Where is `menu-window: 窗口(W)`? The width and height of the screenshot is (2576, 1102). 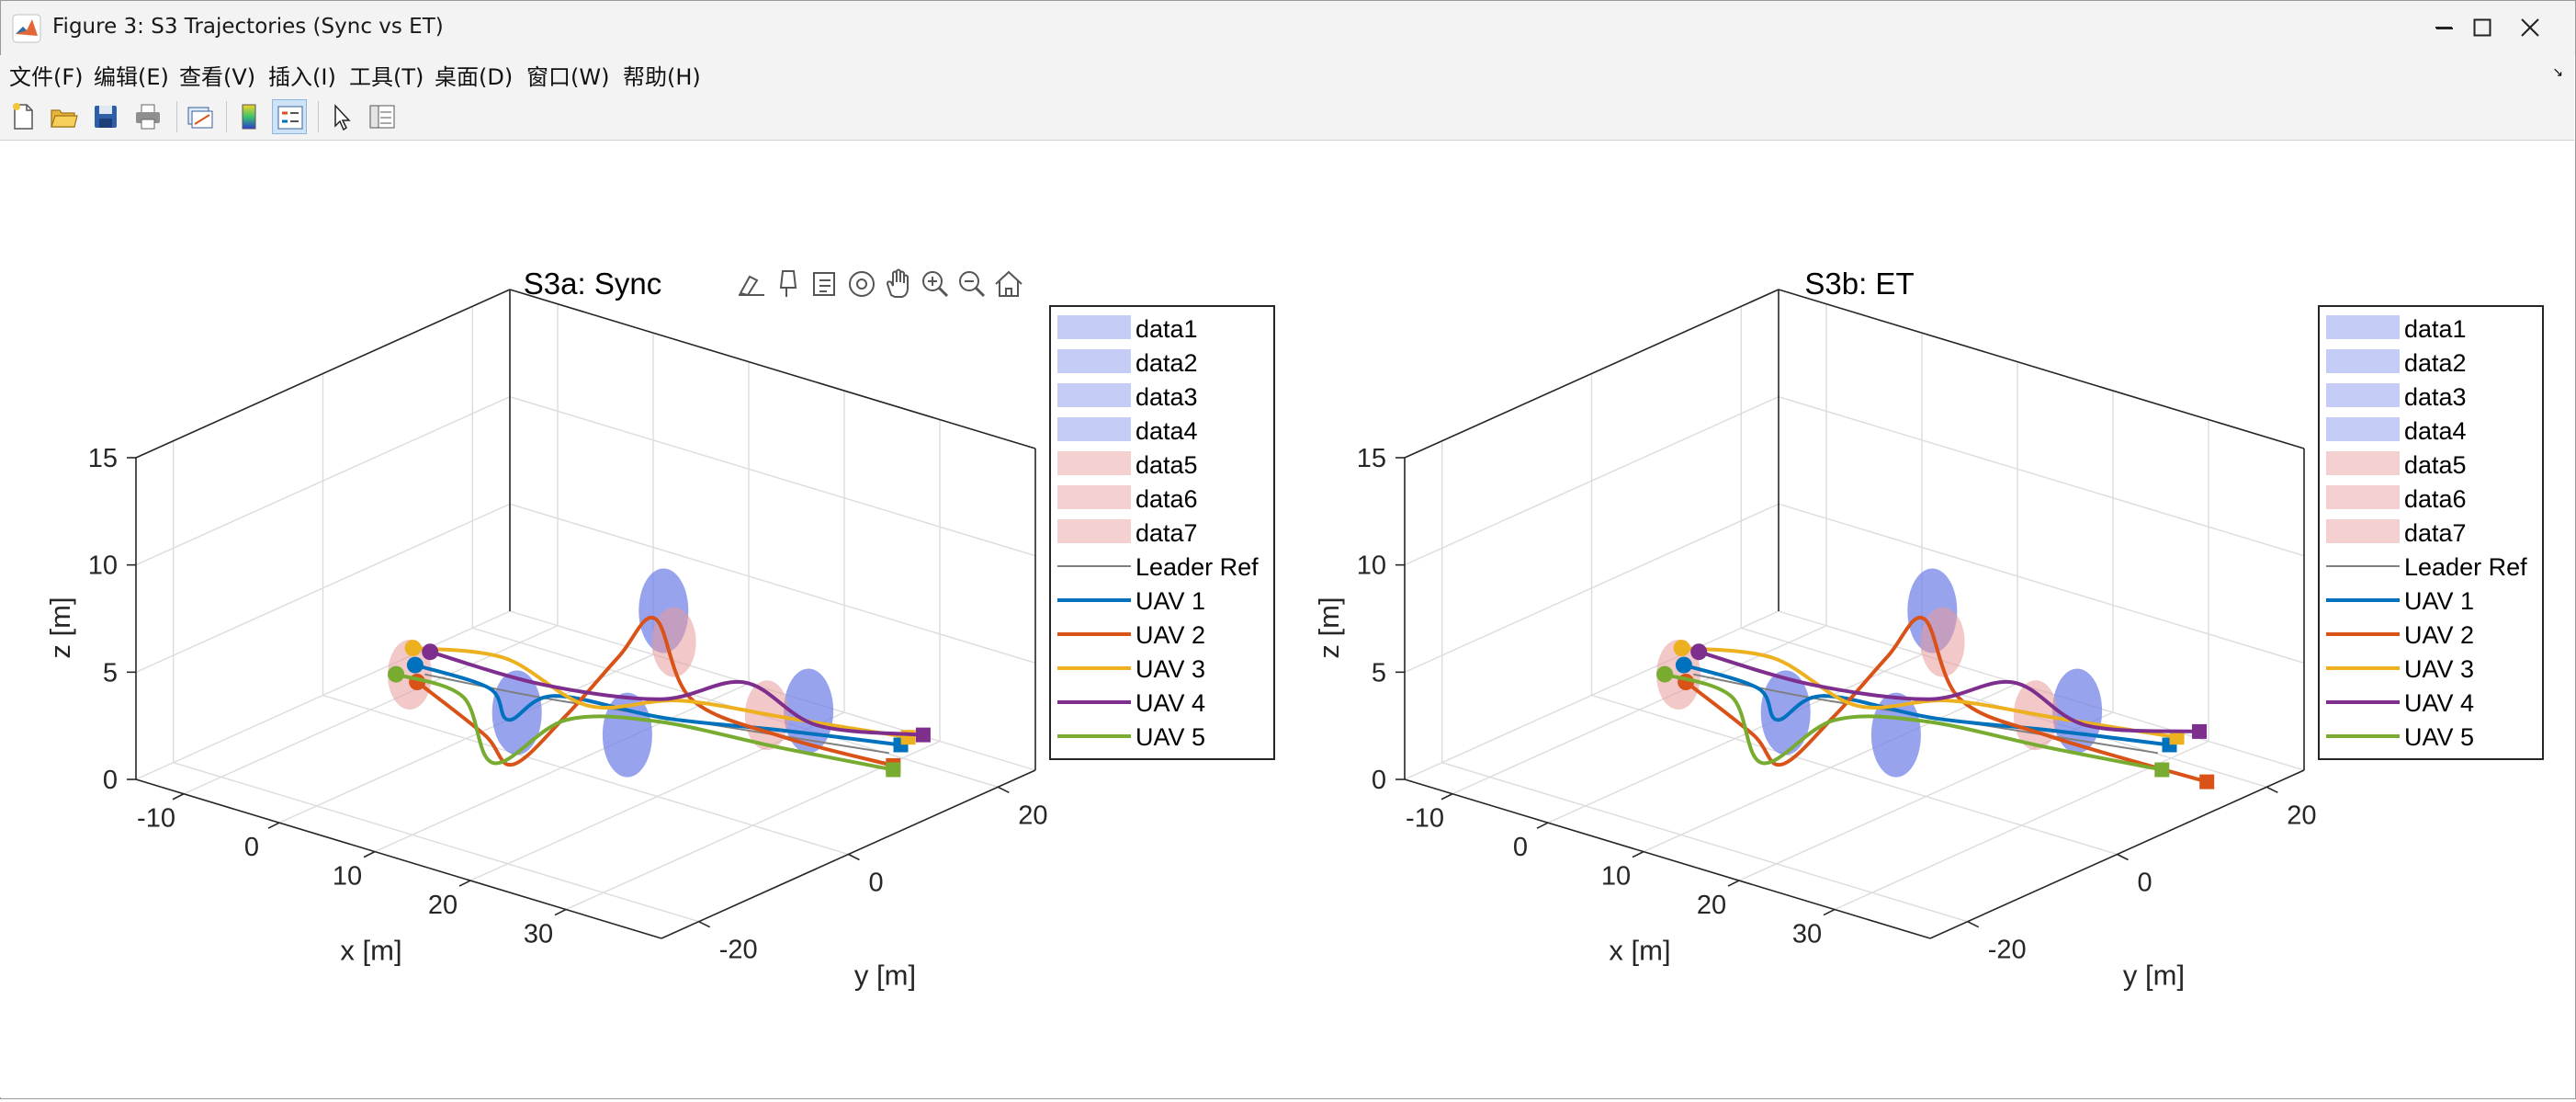
menu-window: 窗口(W) is located at coordinates (568, 77).